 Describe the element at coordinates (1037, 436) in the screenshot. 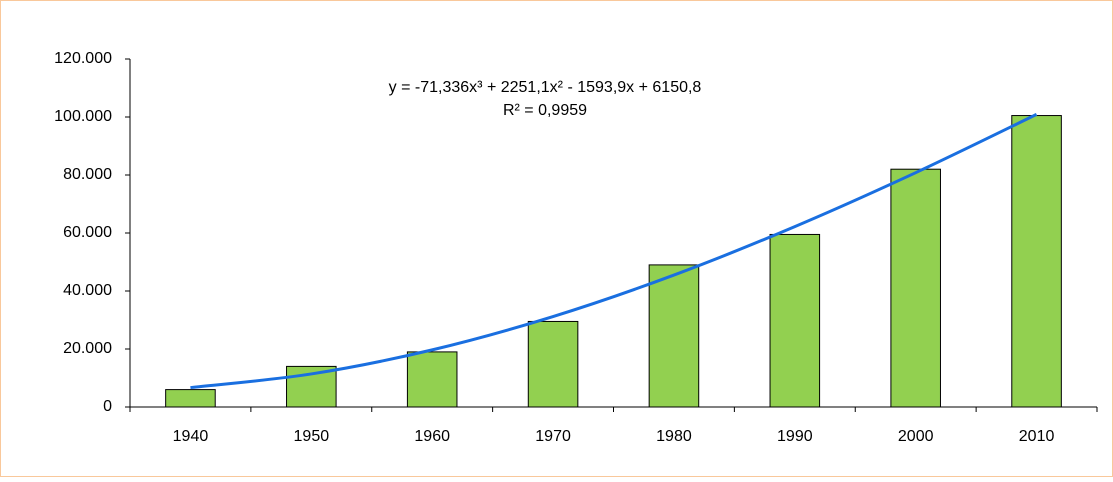

I see `x-tick-label: 2010` at that location.